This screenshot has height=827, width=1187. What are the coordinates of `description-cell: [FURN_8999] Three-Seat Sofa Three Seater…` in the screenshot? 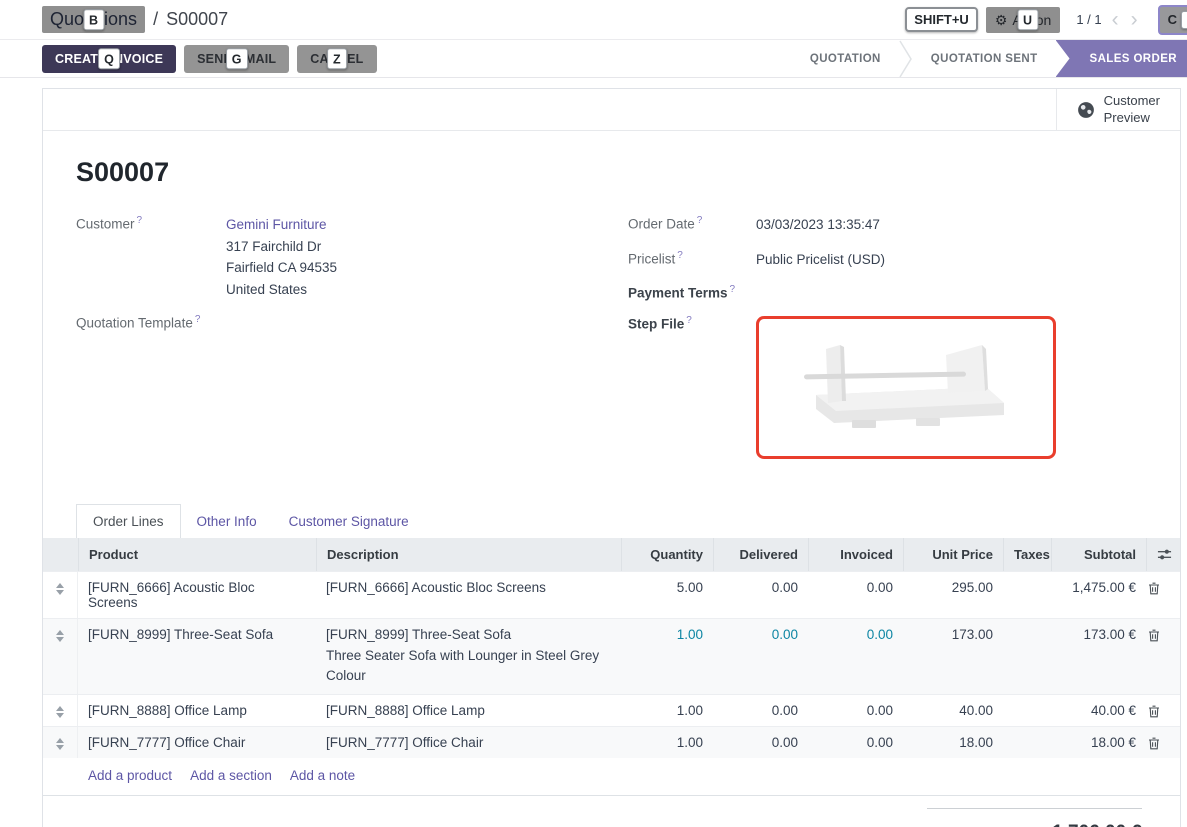 It's located at (468, 657).